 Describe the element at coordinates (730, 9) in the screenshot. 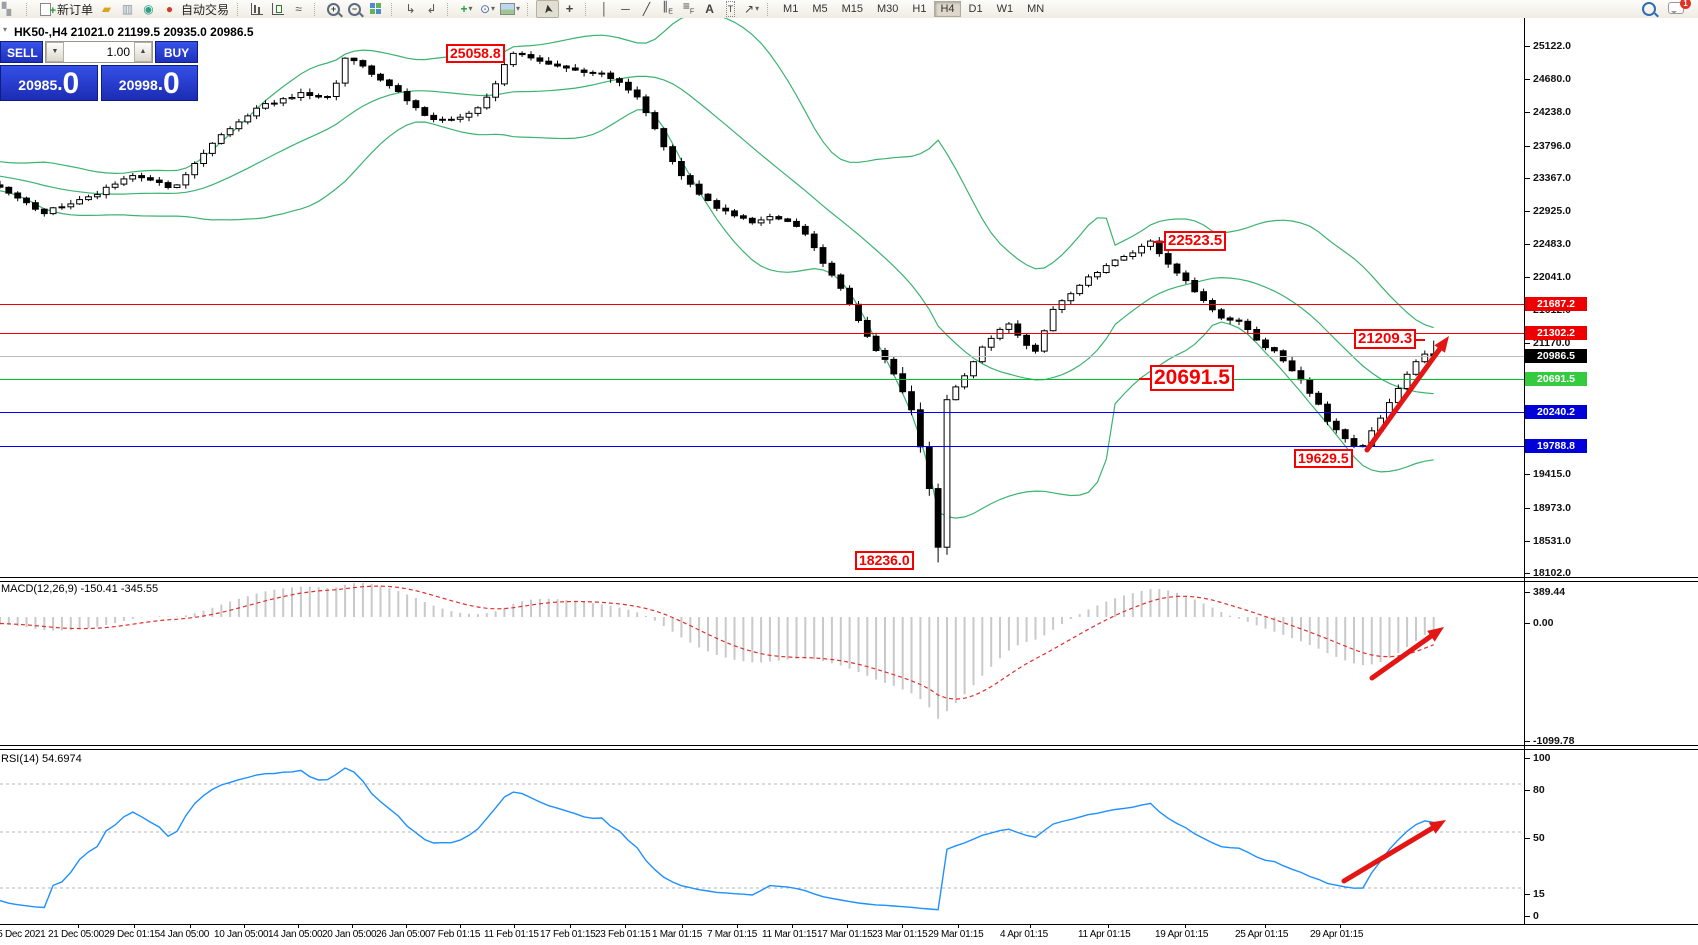

I see `text-label-button: T` at that location.